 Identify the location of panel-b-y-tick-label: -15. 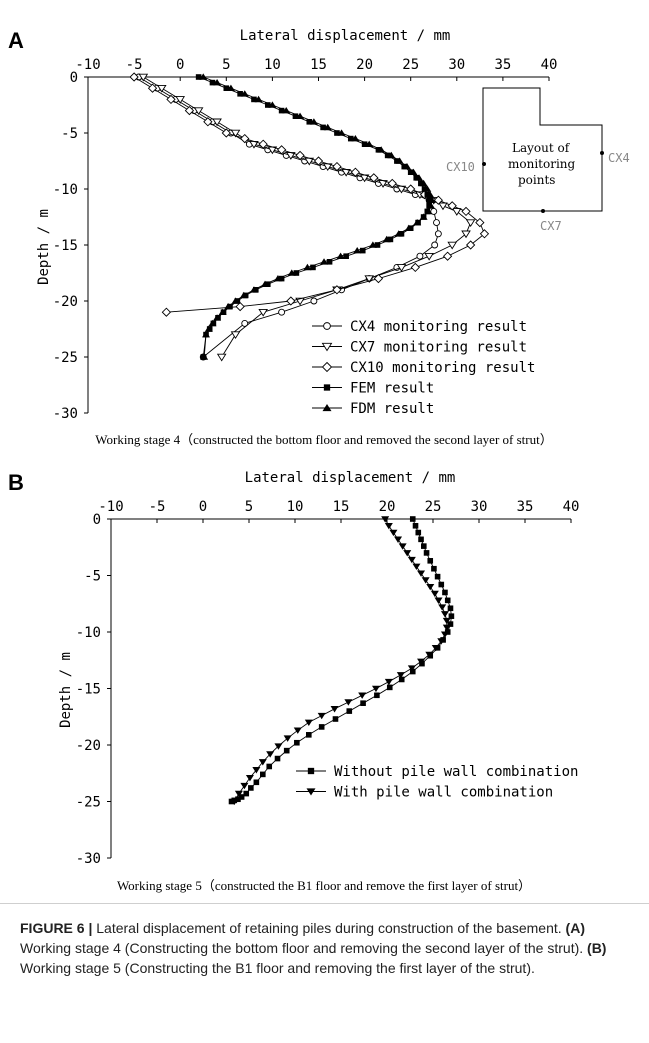
(88, 690).